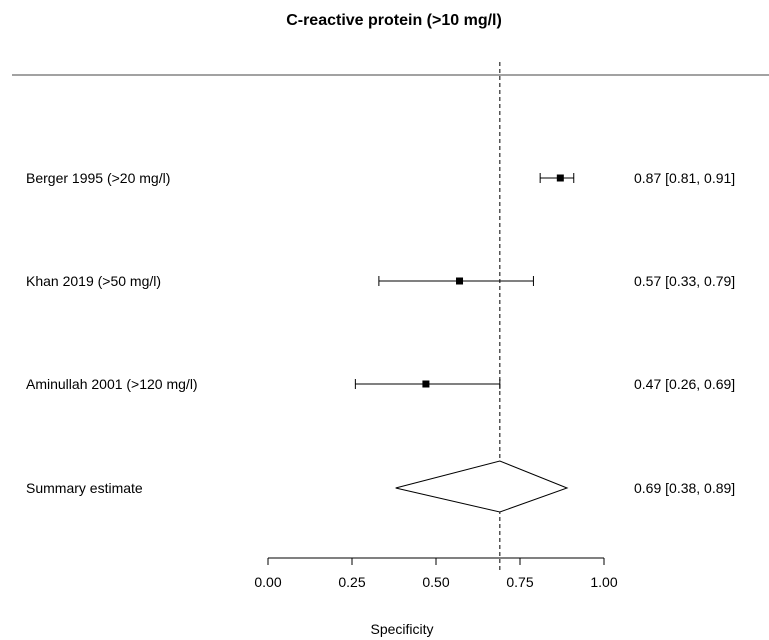 Image resolution: width=769 pixels, height=640 pixels. What do you see at coordinates (93, 281) in the screenshot?
I see `study-label: Khan 2019 (>50 mg/l)` at bounding box center [93, 281].